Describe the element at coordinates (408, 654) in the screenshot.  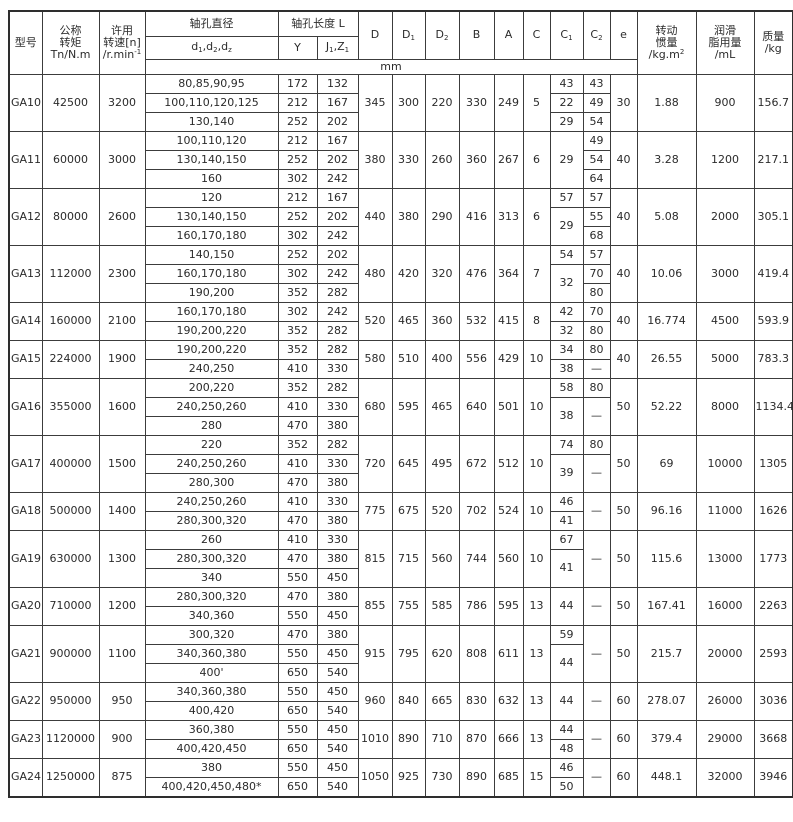
I see `cell-D1: 795` at that location.